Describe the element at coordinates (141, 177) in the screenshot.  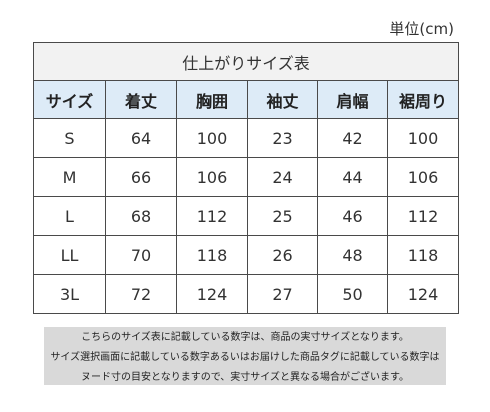
I see `cell-length: 66` at that location.